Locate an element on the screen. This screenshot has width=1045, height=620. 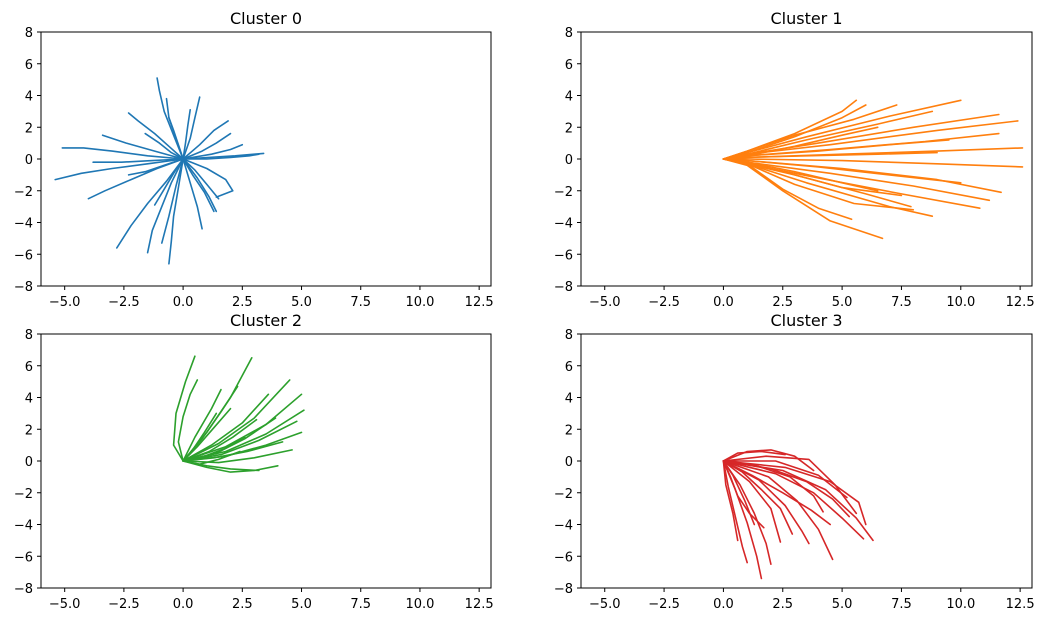
chart-title: Cluster 1 is located at coordinates (806, 18).